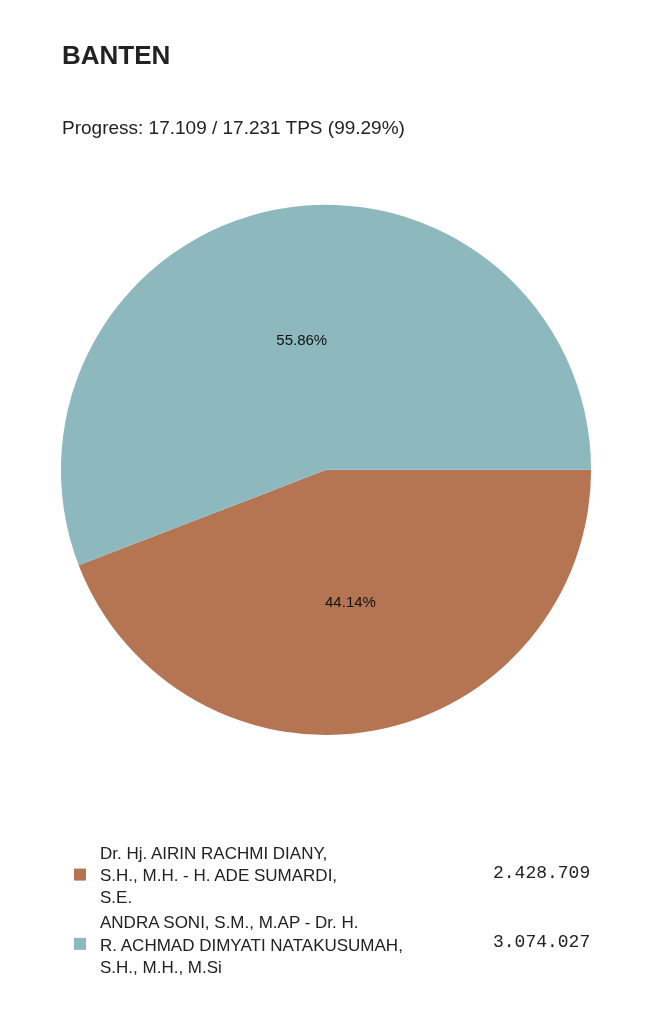 Image resolution: width=652 pixels, height=1024 pixels. I want to click on data-label: 55.86%, so click(302, 340).